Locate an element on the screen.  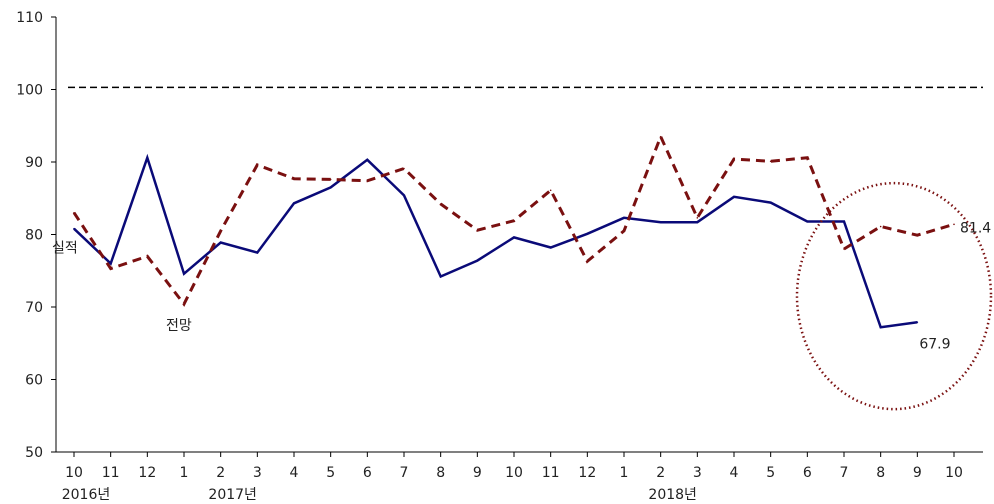
year-label: 2017년 is located at coordinates (232, 495).